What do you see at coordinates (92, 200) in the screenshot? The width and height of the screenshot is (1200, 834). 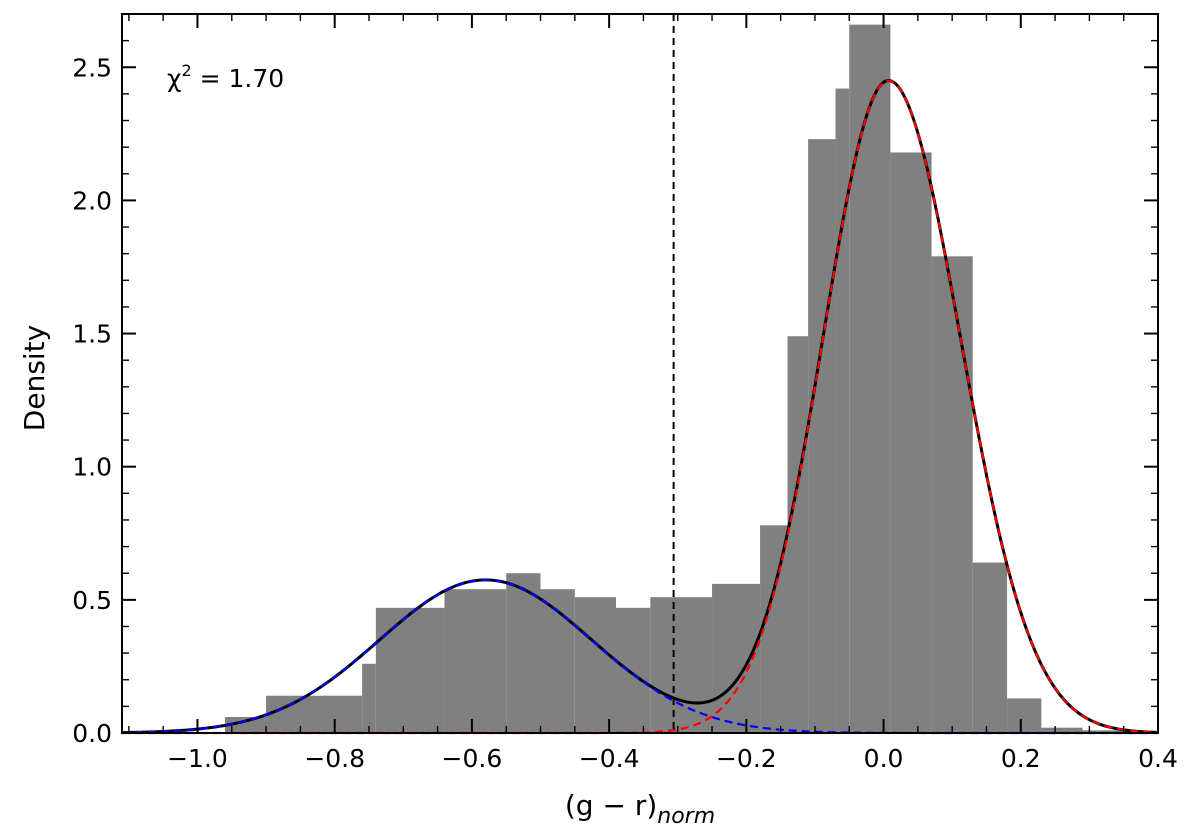 I see `y-tick-label: 2.0` at bounding box center [92, 200].